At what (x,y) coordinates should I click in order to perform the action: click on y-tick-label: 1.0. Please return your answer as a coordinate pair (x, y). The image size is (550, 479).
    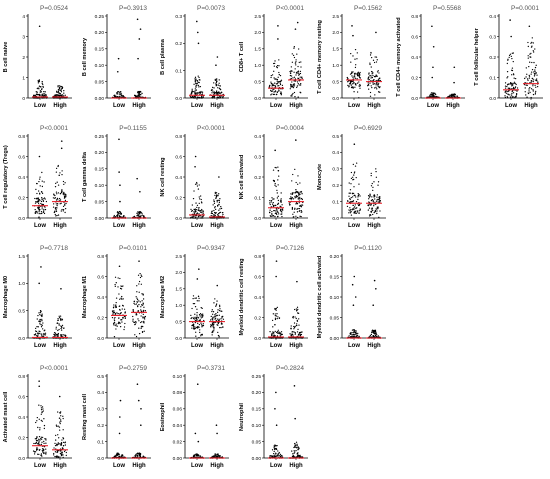
    Looking at the image, I should click on (21, 284).